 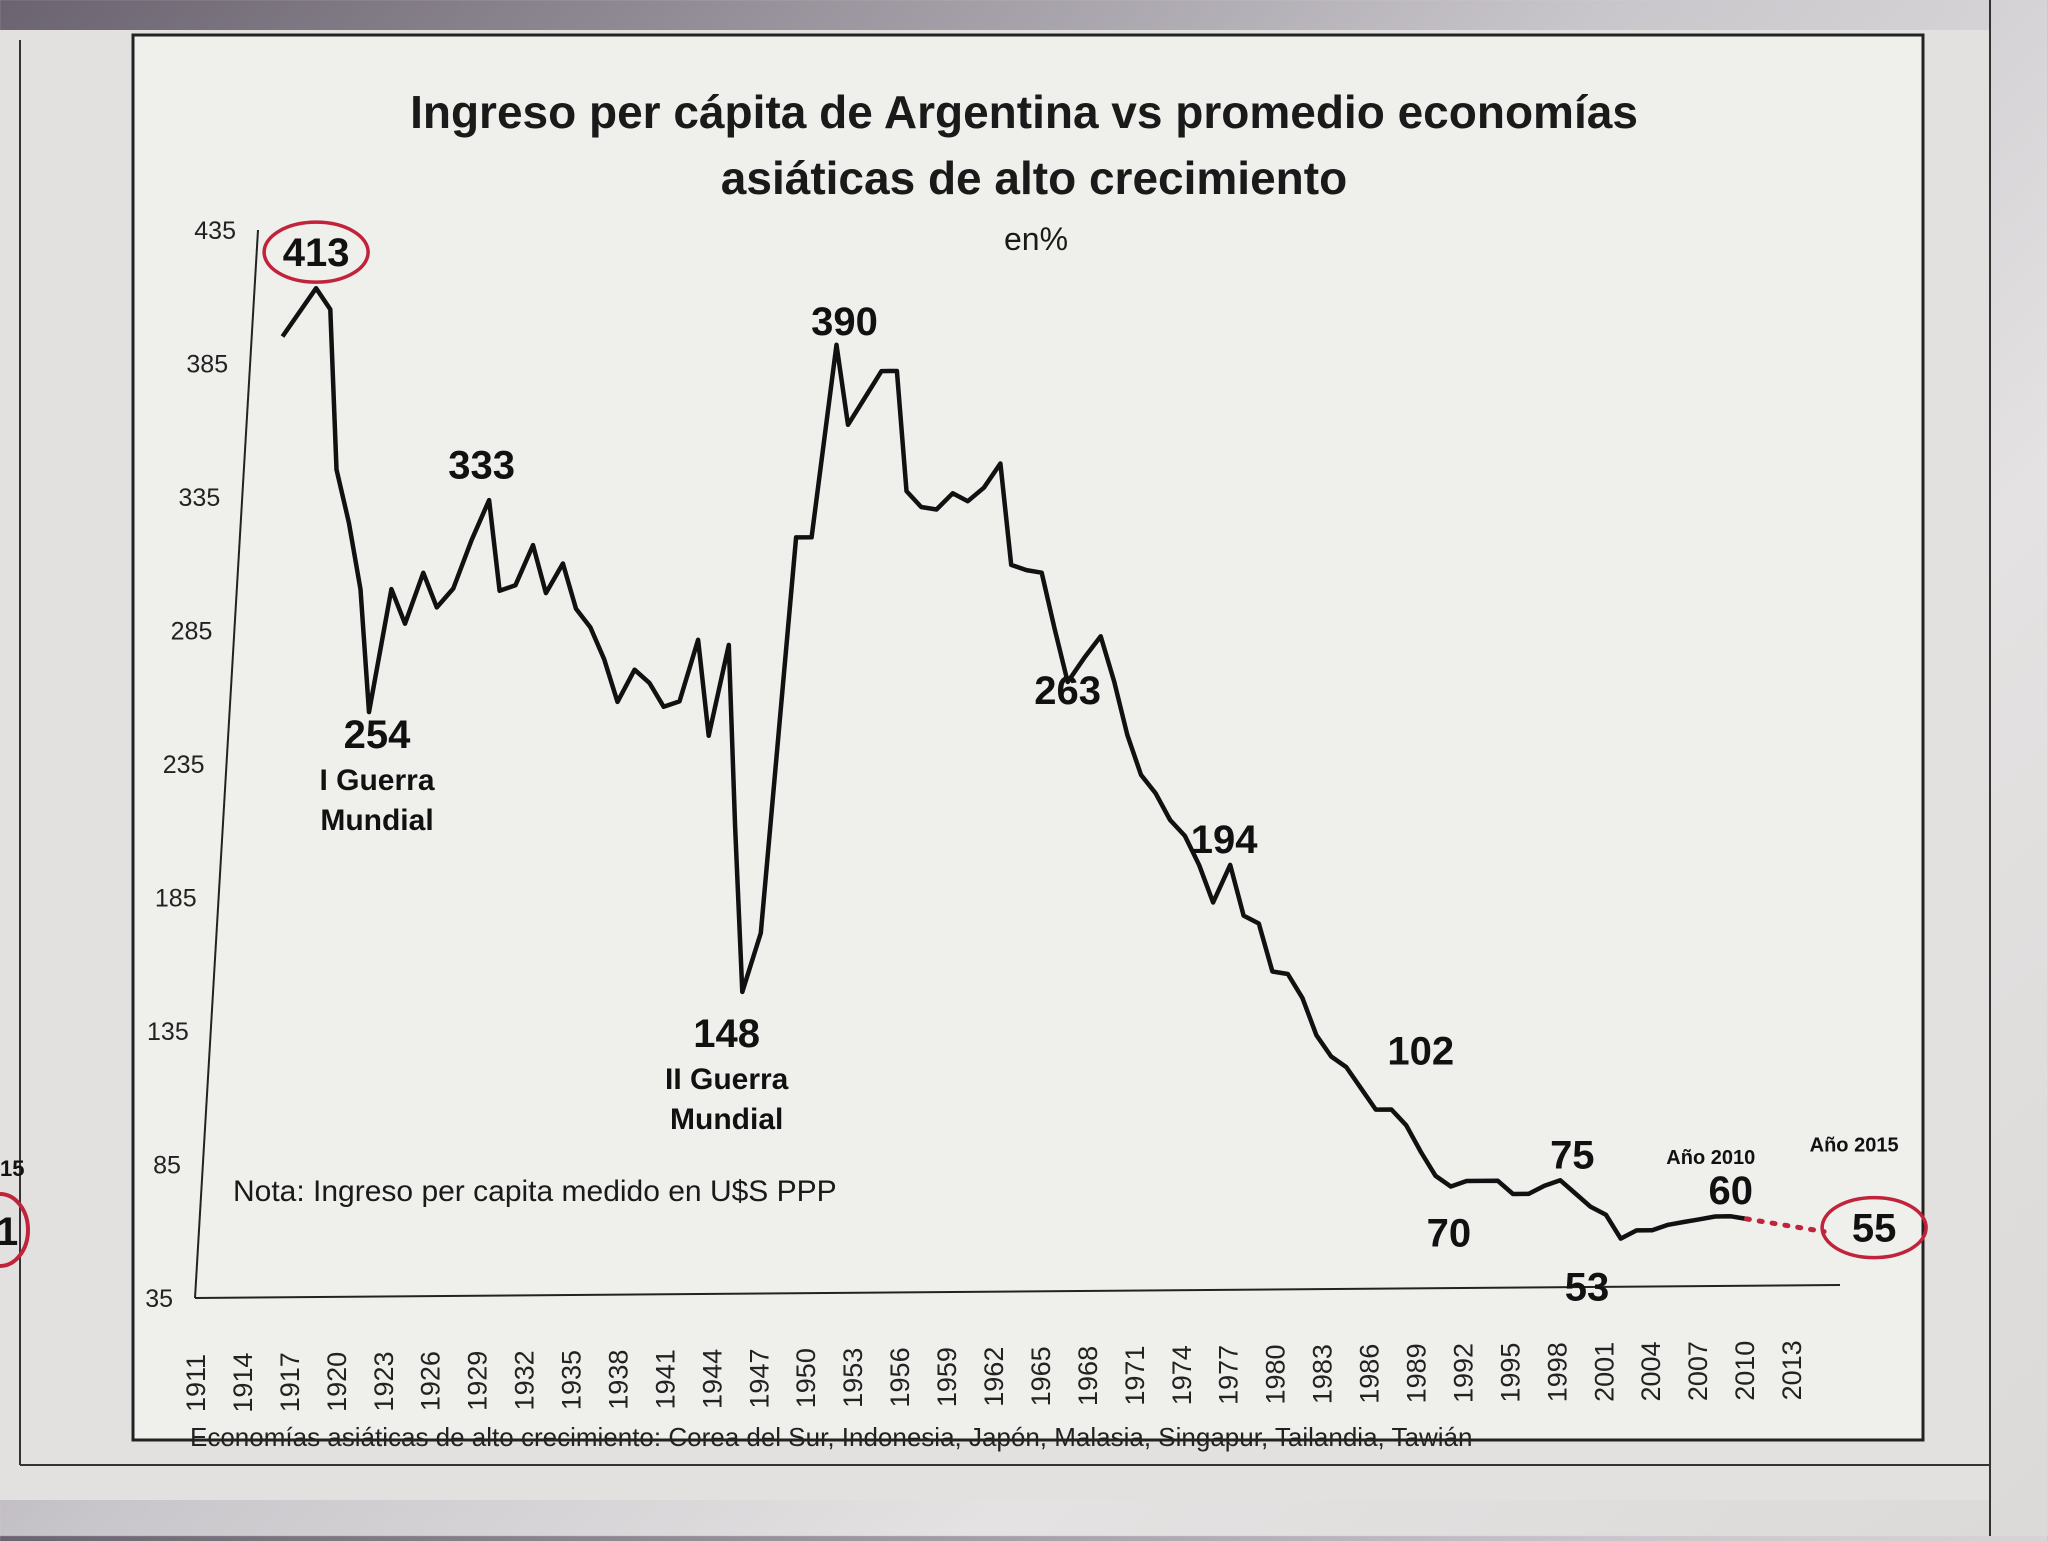 I want to click on annotation-label: II Guerra, so click(x=727, y=1079).